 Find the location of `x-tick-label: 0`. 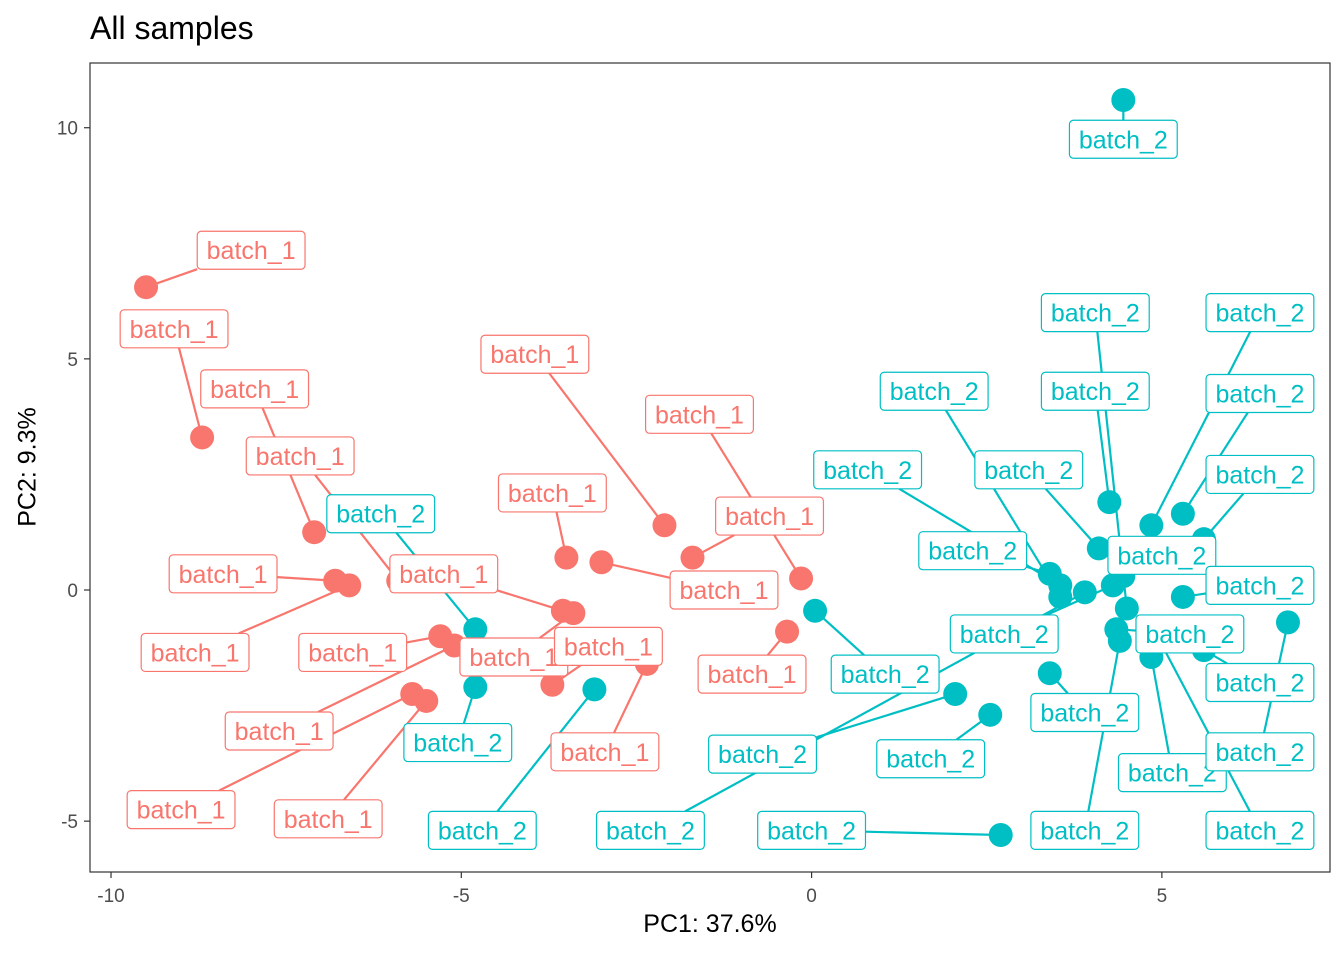

x-tick-label: 0 is located at coordinates (811, 896).